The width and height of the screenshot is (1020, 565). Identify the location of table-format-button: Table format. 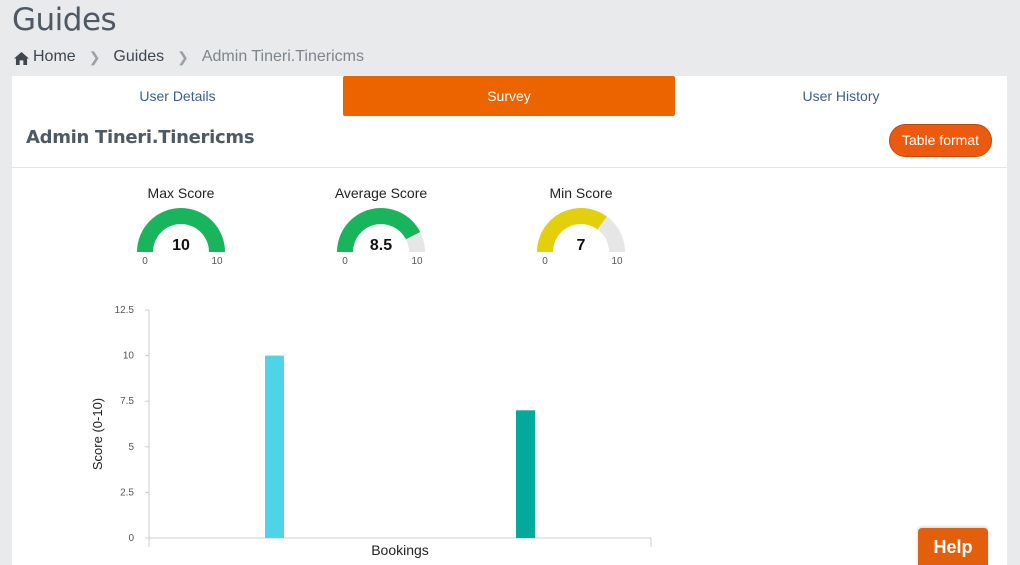
(940, 140).